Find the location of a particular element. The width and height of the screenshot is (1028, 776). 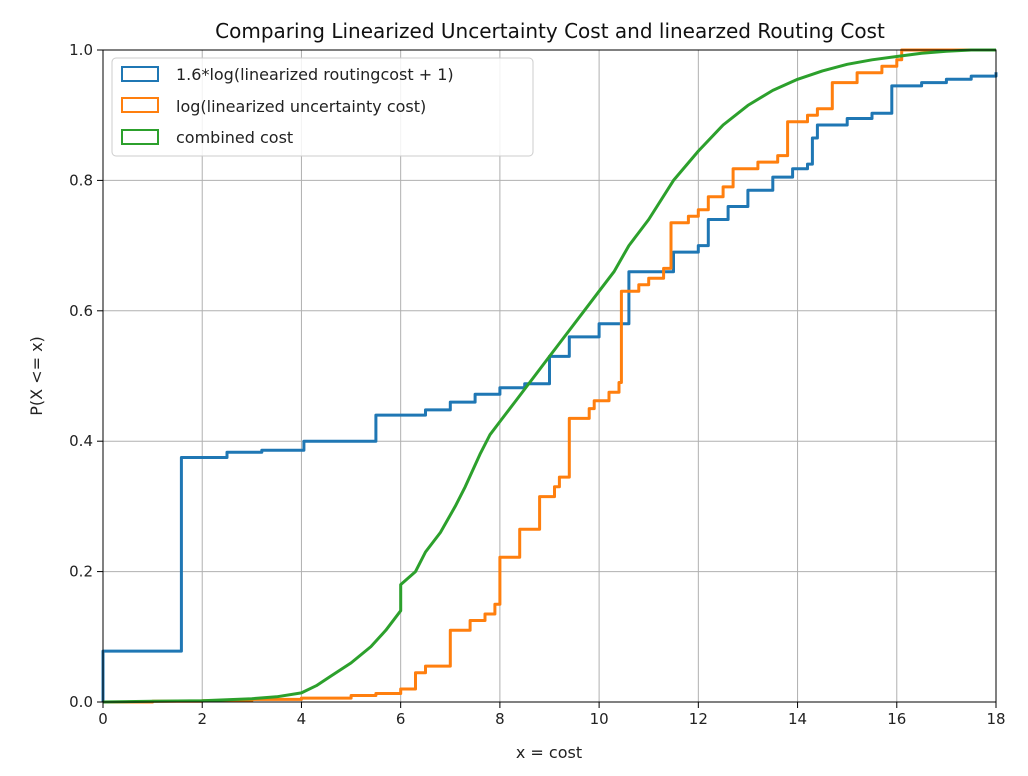

y-ticks: 0.0 0.2 0.4 0.6 0.8 1.0 is located at coordinates (86, 376).